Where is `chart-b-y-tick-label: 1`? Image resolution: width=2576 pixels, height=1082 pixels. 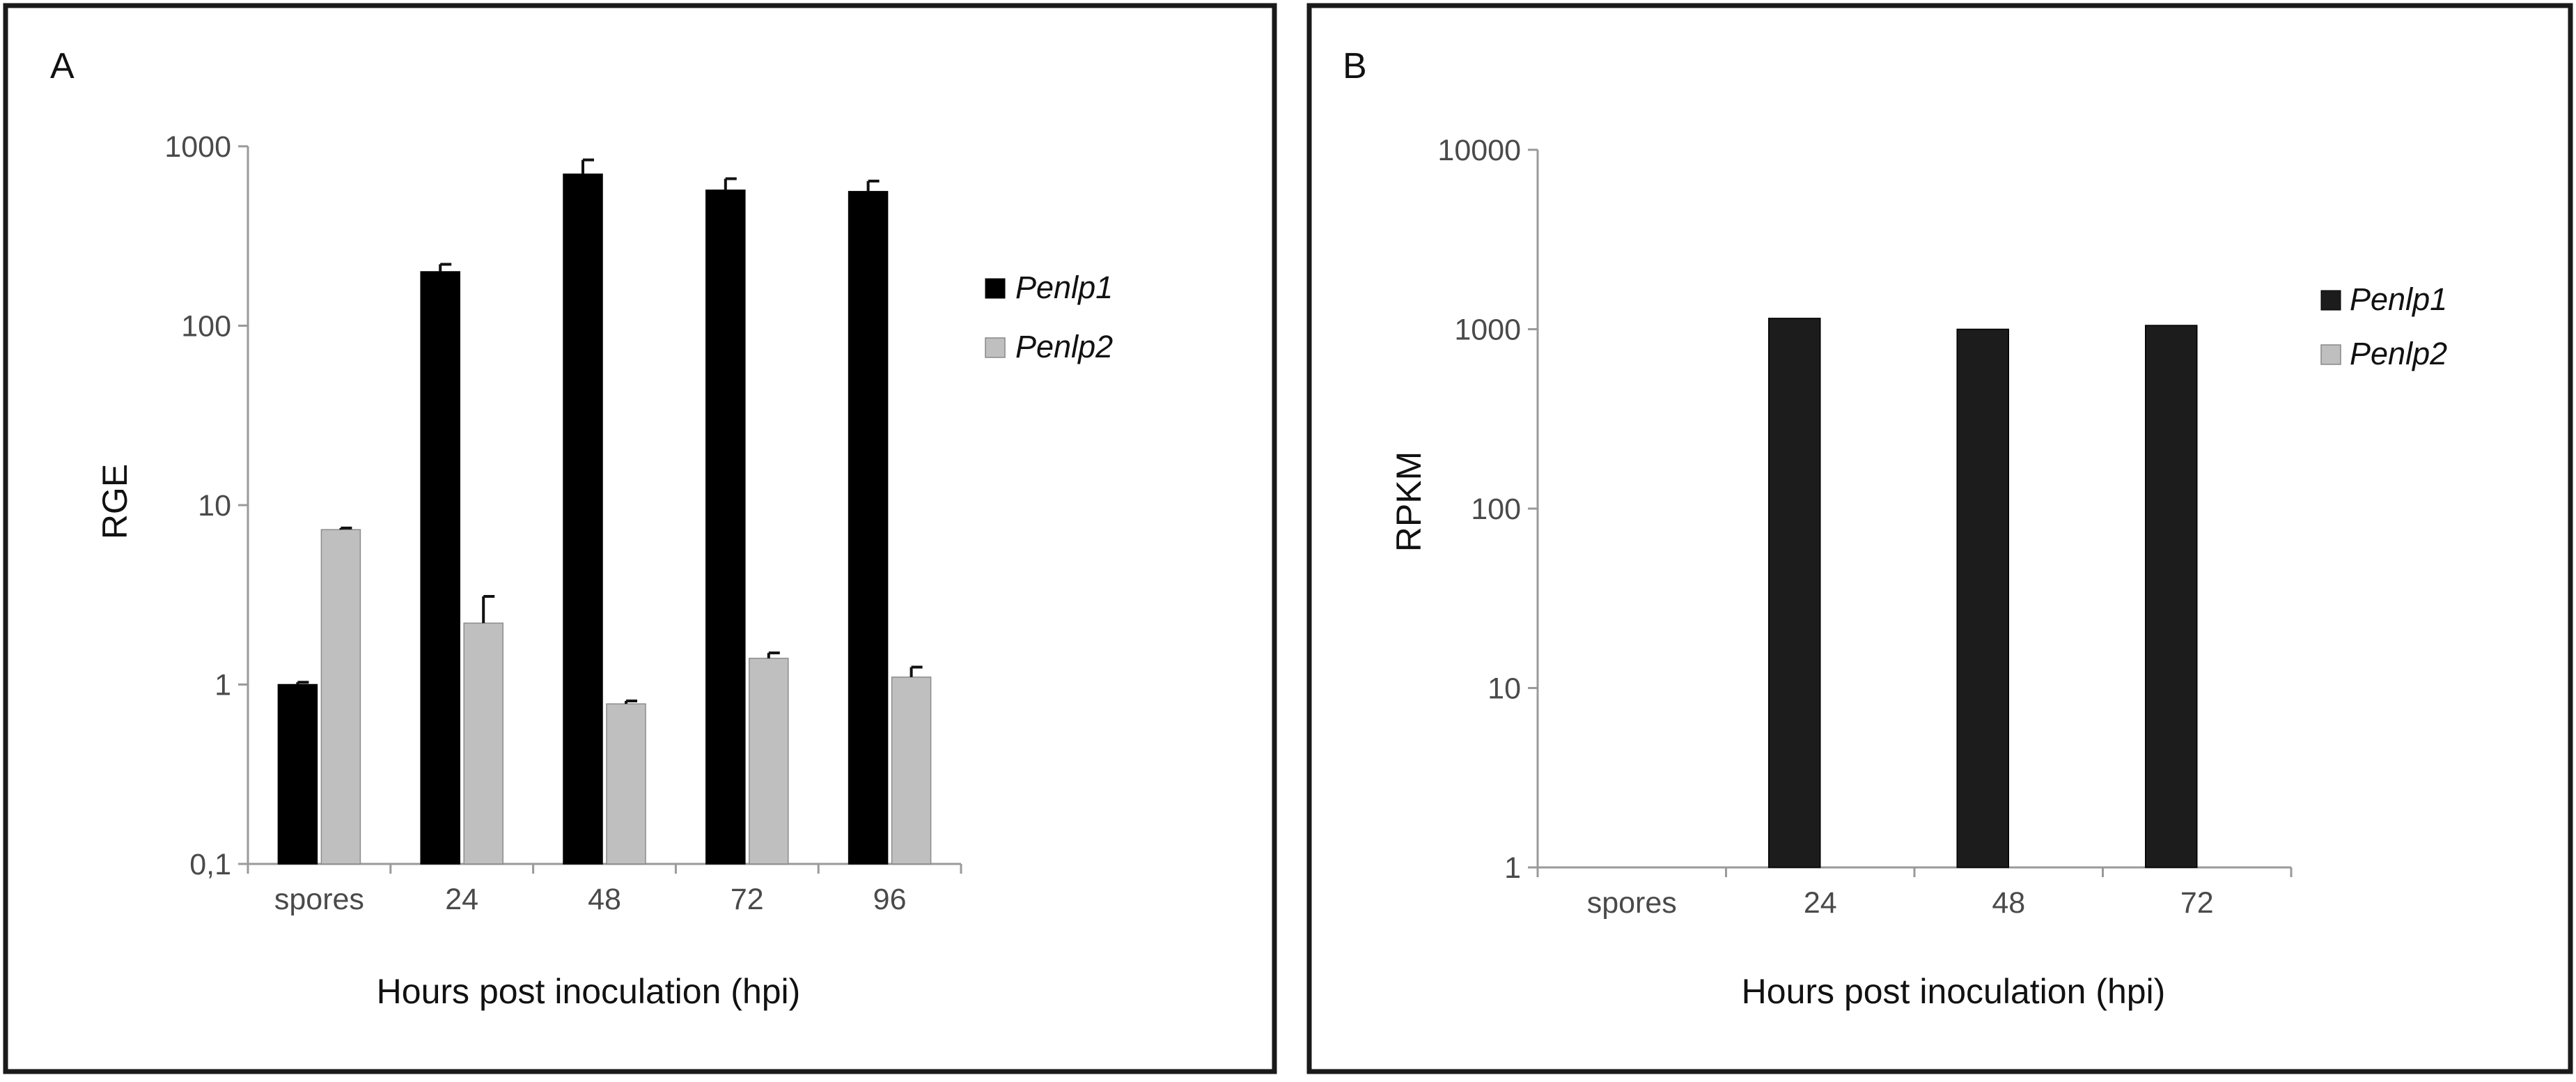
chart-b-y-tick-label: 1 is located at coordinates (1513, 868).